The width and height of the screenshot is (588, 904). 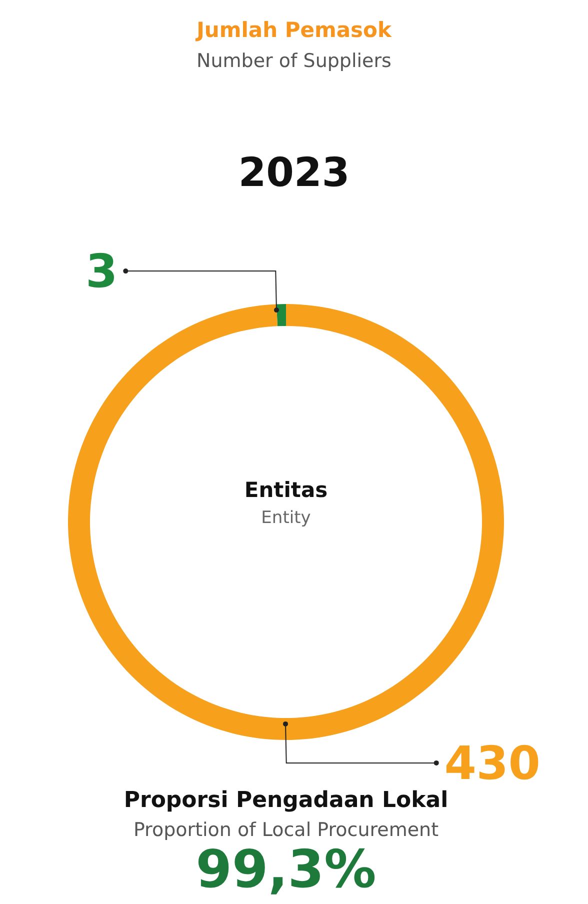 I want to click on chart-title: Jumlah Pemasok, so click(x=293, y=30).